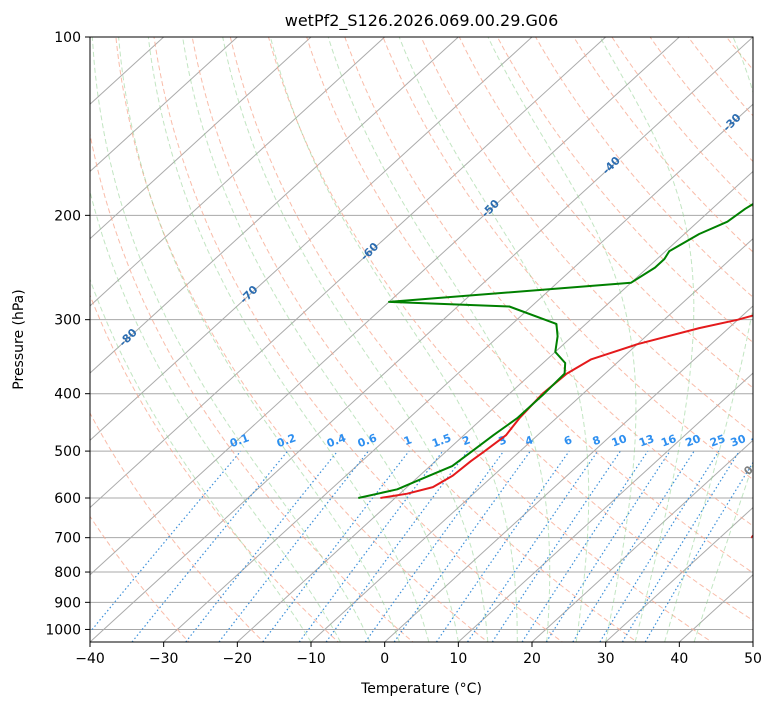 This screenshot has width=775, height=708. What do you see at coordinates (753, 659) in the screenshot?
I see `x-tick-label: 50` at bounding box center [753, 659].